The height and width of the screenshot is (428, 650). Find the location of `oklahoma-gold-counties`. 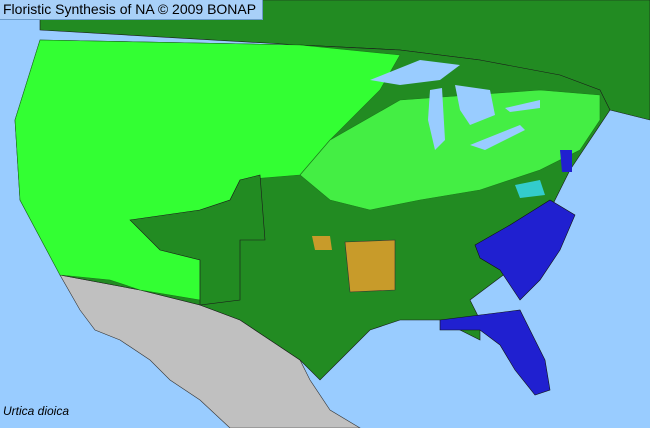

oklahoma-gold-counties is located at coordinates (322, 243).